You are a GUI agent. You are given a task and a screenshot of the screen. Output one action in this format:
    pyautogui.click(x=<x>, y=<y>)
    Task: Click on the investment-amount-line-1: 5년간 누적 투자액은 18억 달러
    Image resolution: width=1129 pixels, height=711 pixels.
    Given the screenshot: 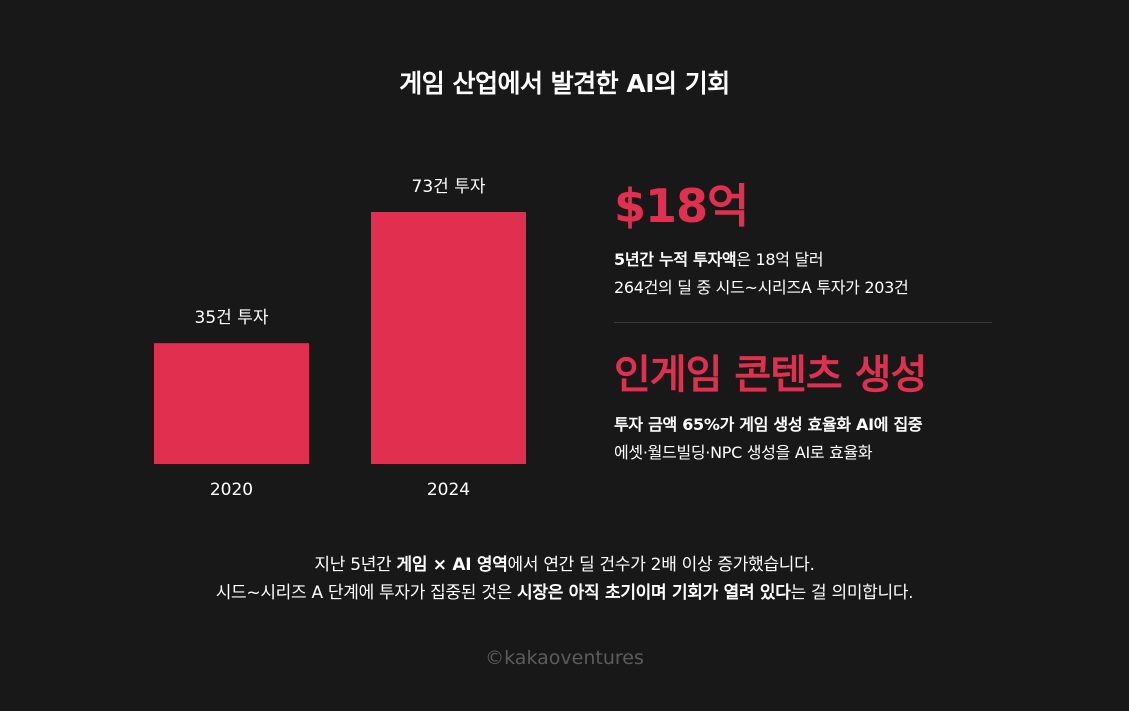 What is the action you would take?
    pyautogui.click(x=804, y=260)
    